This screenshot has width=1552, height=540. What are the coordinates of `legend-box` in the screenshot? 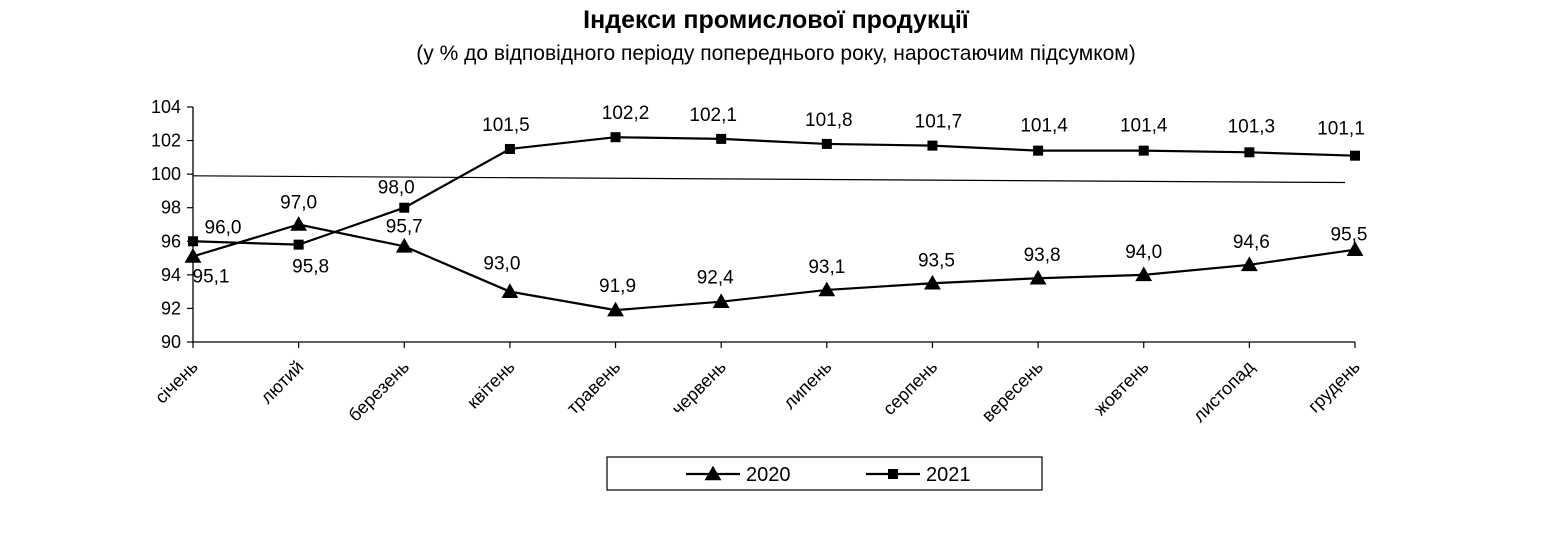 It's located at (824, 473).